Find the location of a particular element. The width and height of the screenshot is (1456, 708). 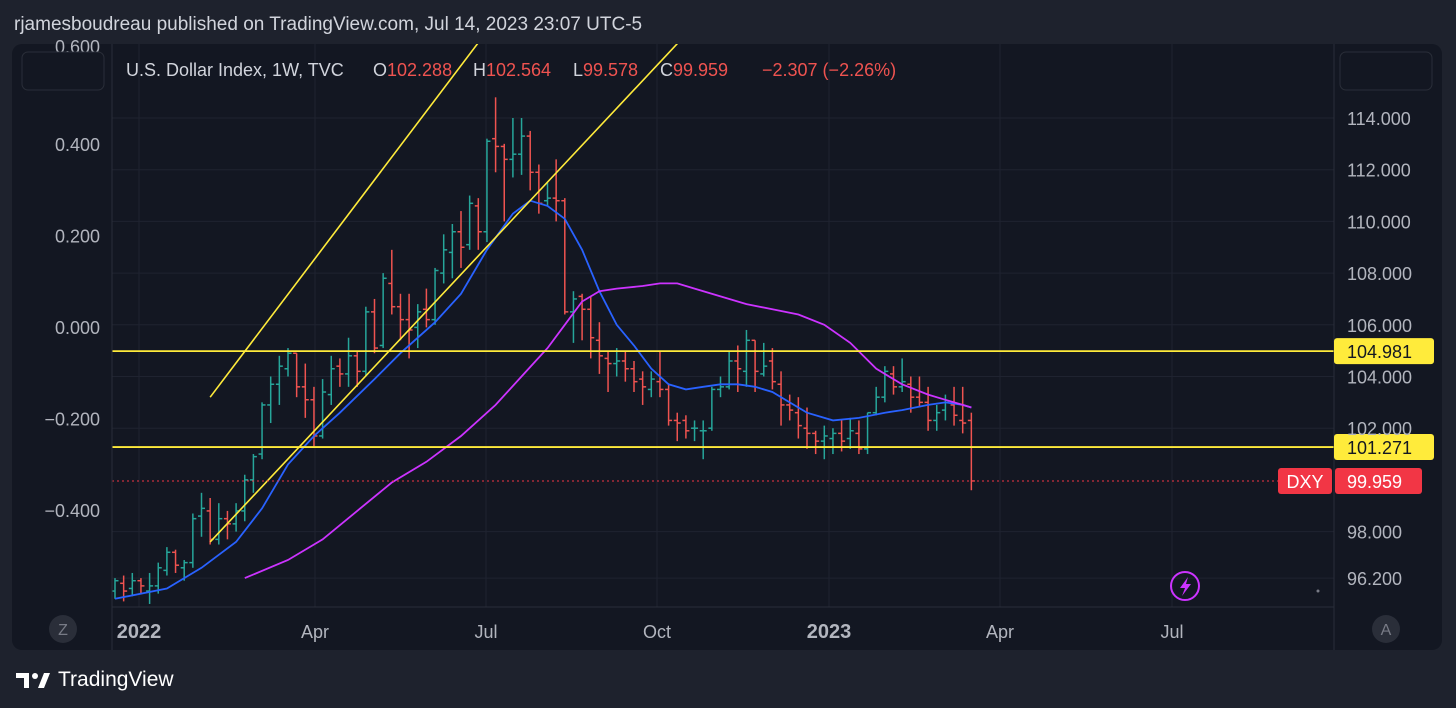

left-scale-button is located at coordinates (63, 629).